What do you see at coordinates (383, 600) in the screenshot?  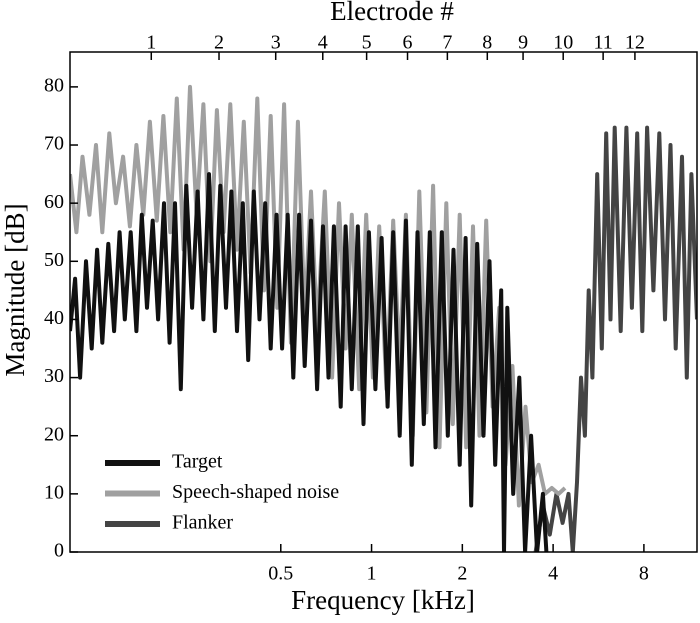 I see `x-axis-label: Frequency [kHz]` at bounding box center [383, 600].